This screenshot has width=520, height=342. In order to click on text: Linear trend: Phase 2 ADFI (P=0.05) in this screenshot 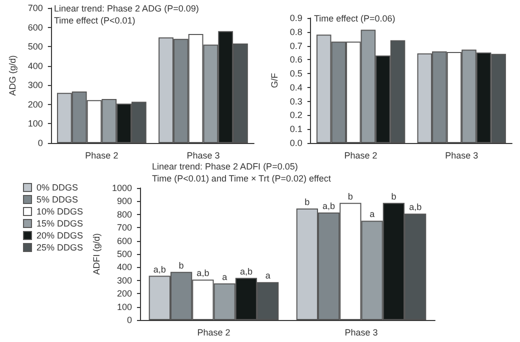, I will do `click(225, 167)`.